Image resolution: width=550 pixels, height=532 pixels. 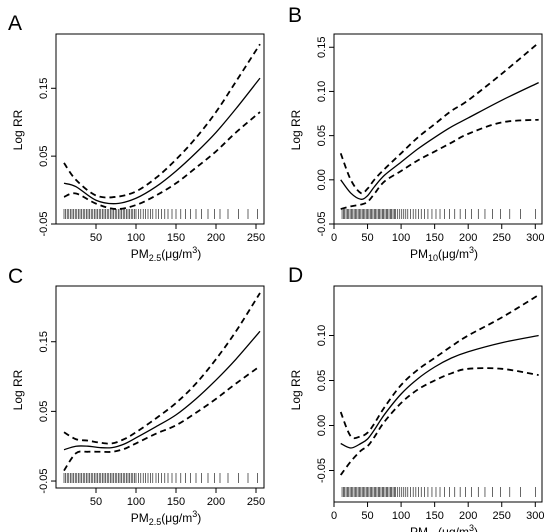 What do you see at coordinates (166, 518) in the screenshot?
I see `panel-c-xlabel: PM2.5(μg/m3)` at bounding box center [166, 518].